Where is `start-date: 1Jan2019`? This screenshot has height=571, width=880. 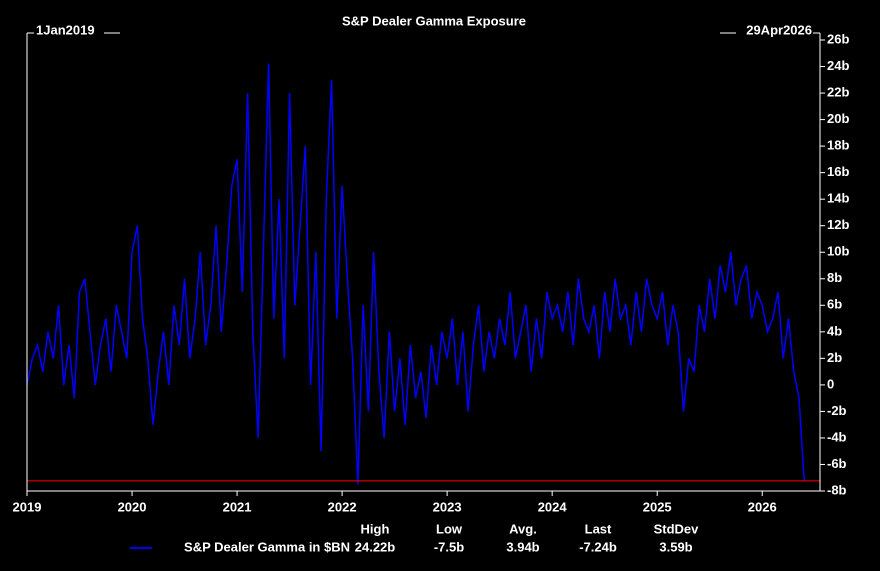
start-date: 1Jan2019 is located at coordinates (65, 29).